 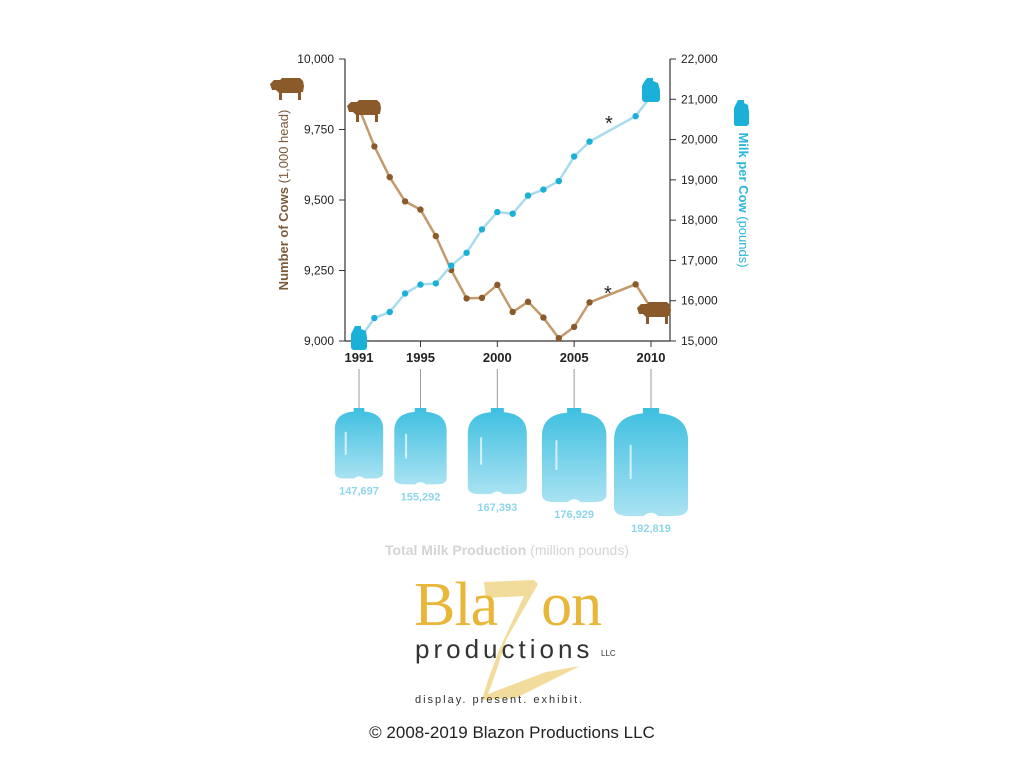 I want to click on right-tick-label: 16,000, so click(x=699, y=301).